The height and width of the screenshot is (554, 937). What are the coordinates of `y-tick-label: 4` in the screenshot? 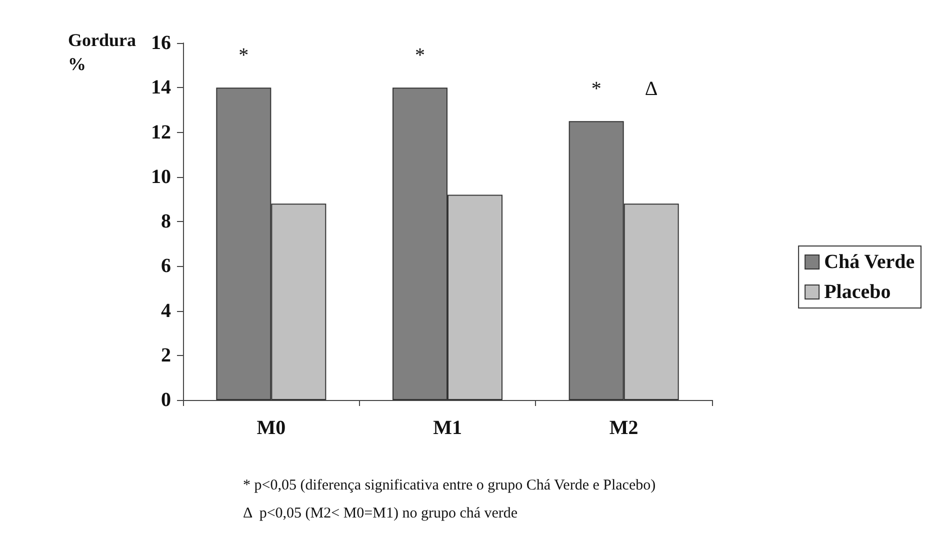 It's located at (166, 311).